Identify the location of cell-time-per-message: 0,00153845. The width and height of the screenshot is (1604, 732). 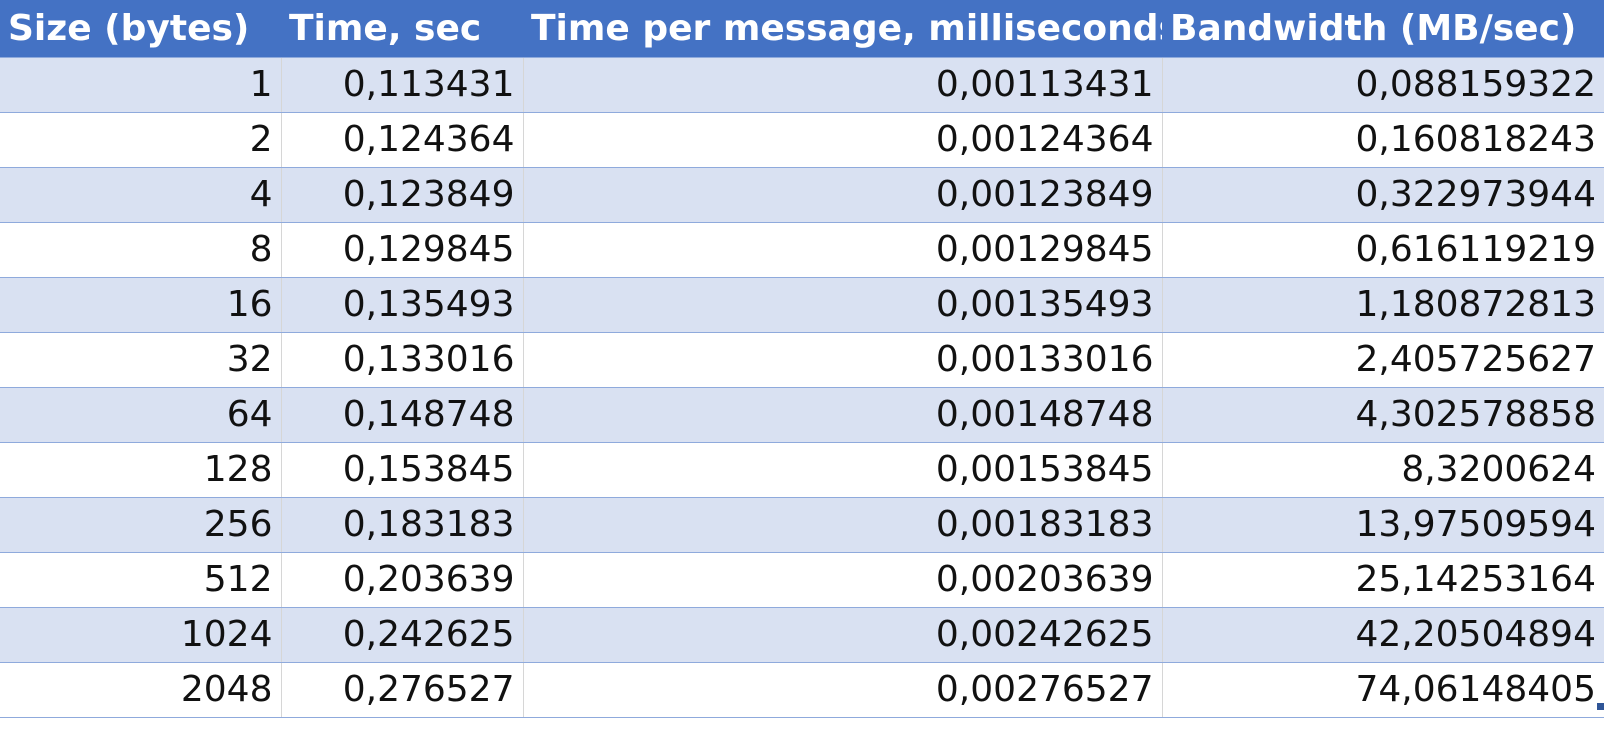
(842, 469).